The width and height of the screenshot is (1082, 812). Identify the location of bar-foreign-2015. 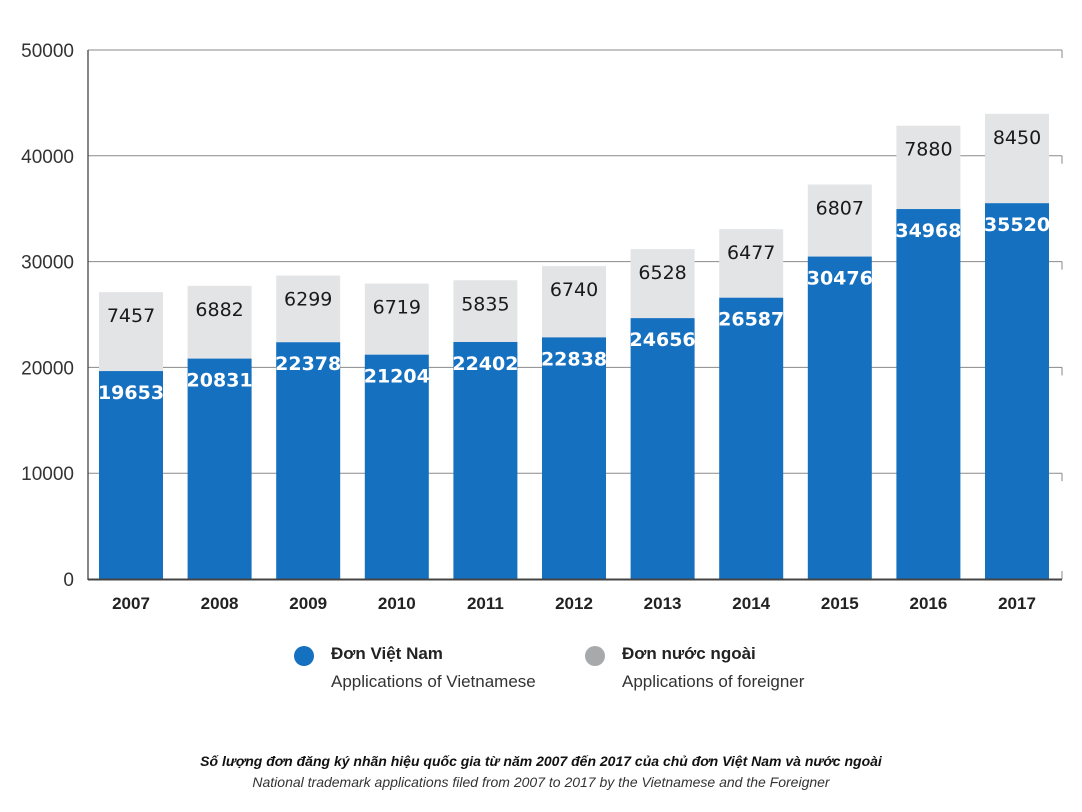
(839, 220).